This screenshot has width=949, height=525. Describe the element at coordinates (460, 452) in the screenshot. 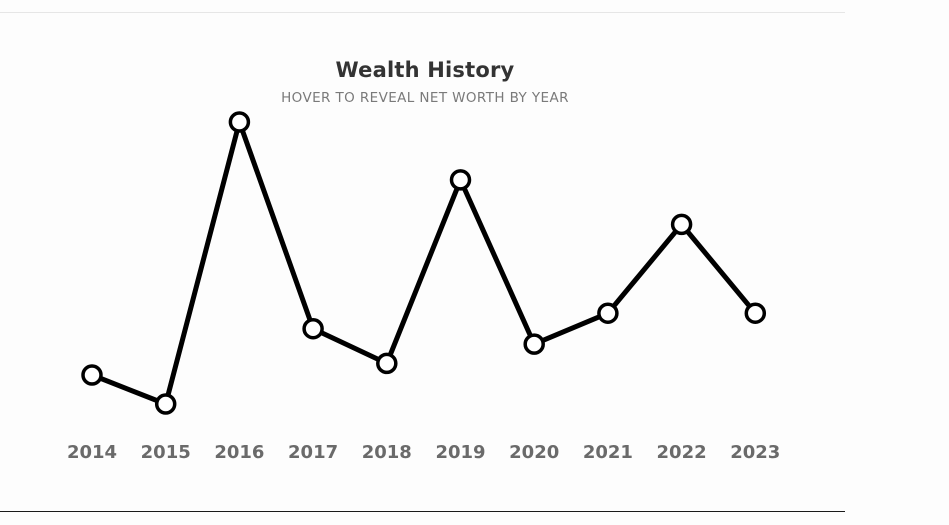

I see `x-tick-label: 2019` at that location.